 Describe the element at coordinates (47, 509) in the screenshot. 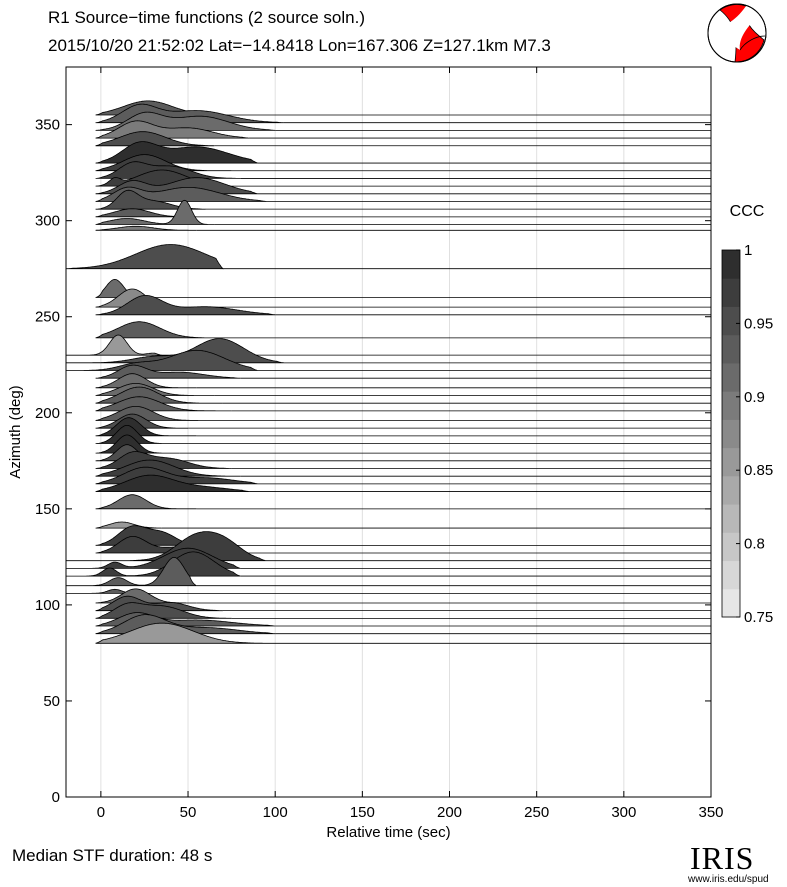

I see `y-tick-label: 150` at that location.